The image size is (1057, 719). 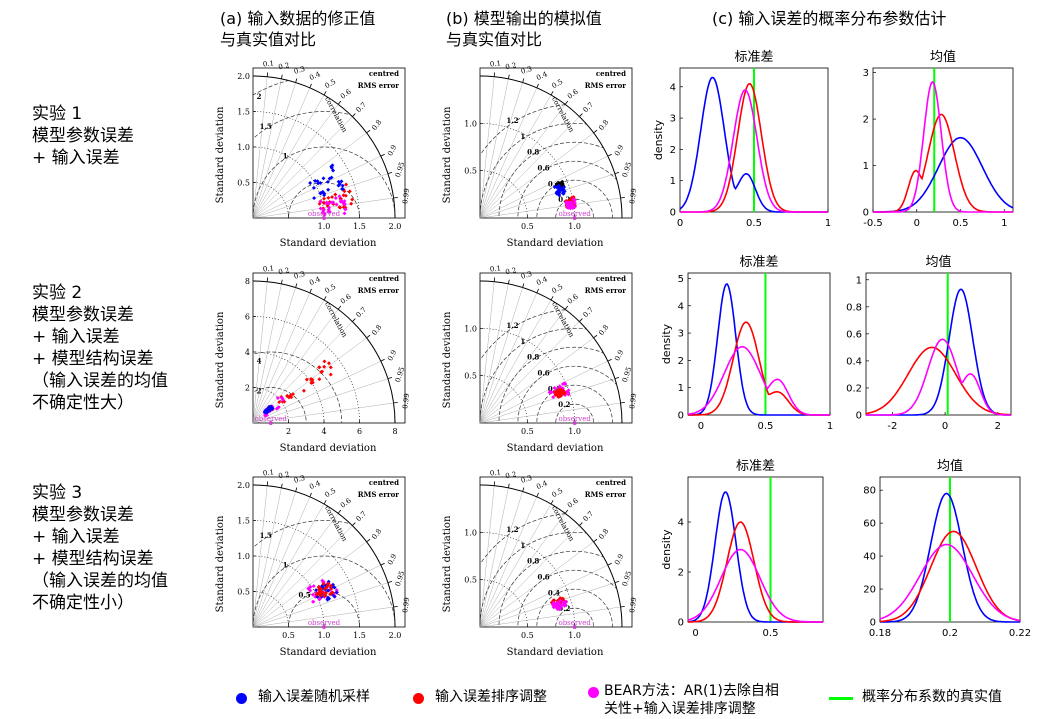 I want to click on y-tick-label: 0.4, so click(x=854, y=361).